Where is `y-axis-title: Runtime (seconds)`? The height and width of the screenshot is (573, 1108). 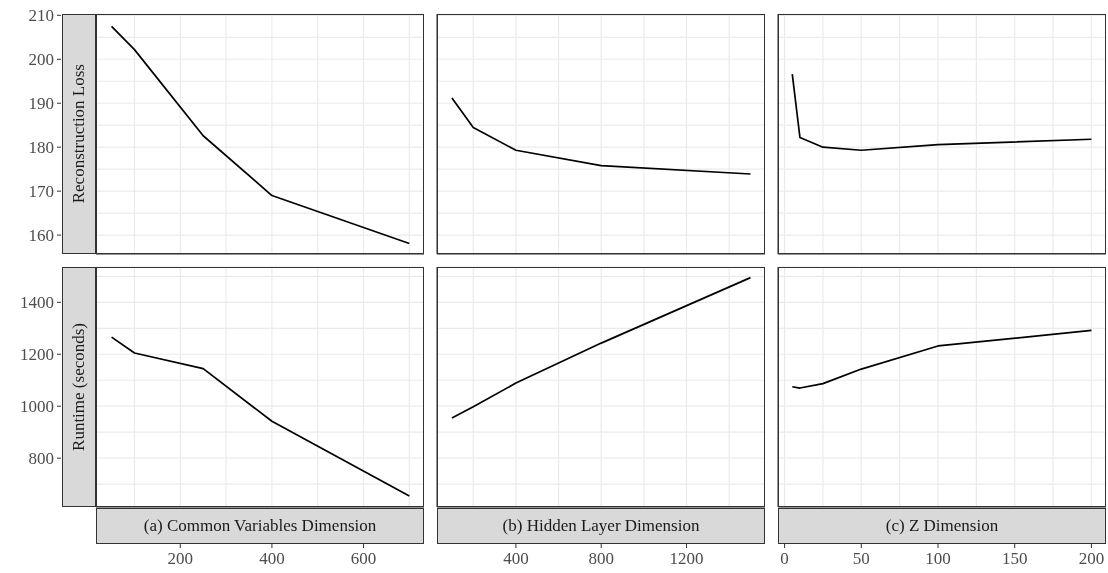 y-axis-title: Runtime (seconds) is located at coordinates (79, 387).